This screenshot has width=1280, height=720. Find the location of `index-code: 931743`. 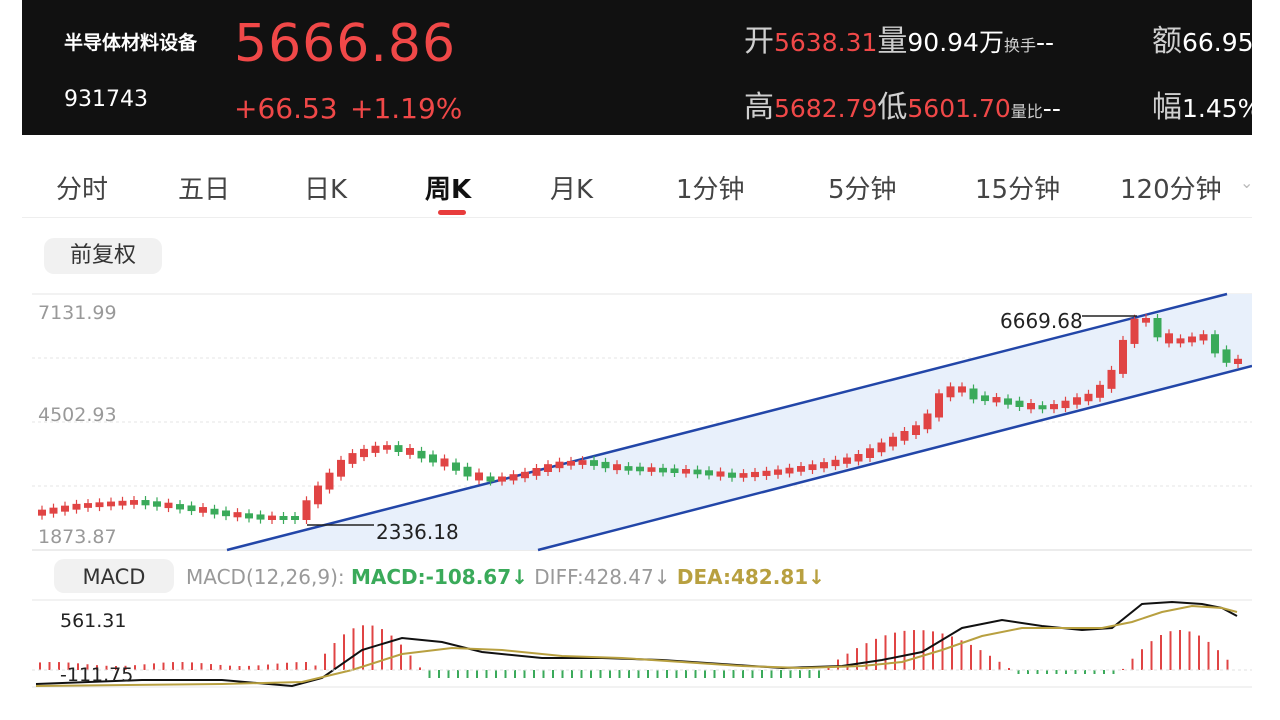

index-code: 931743 is located at coordinates (106, 99).